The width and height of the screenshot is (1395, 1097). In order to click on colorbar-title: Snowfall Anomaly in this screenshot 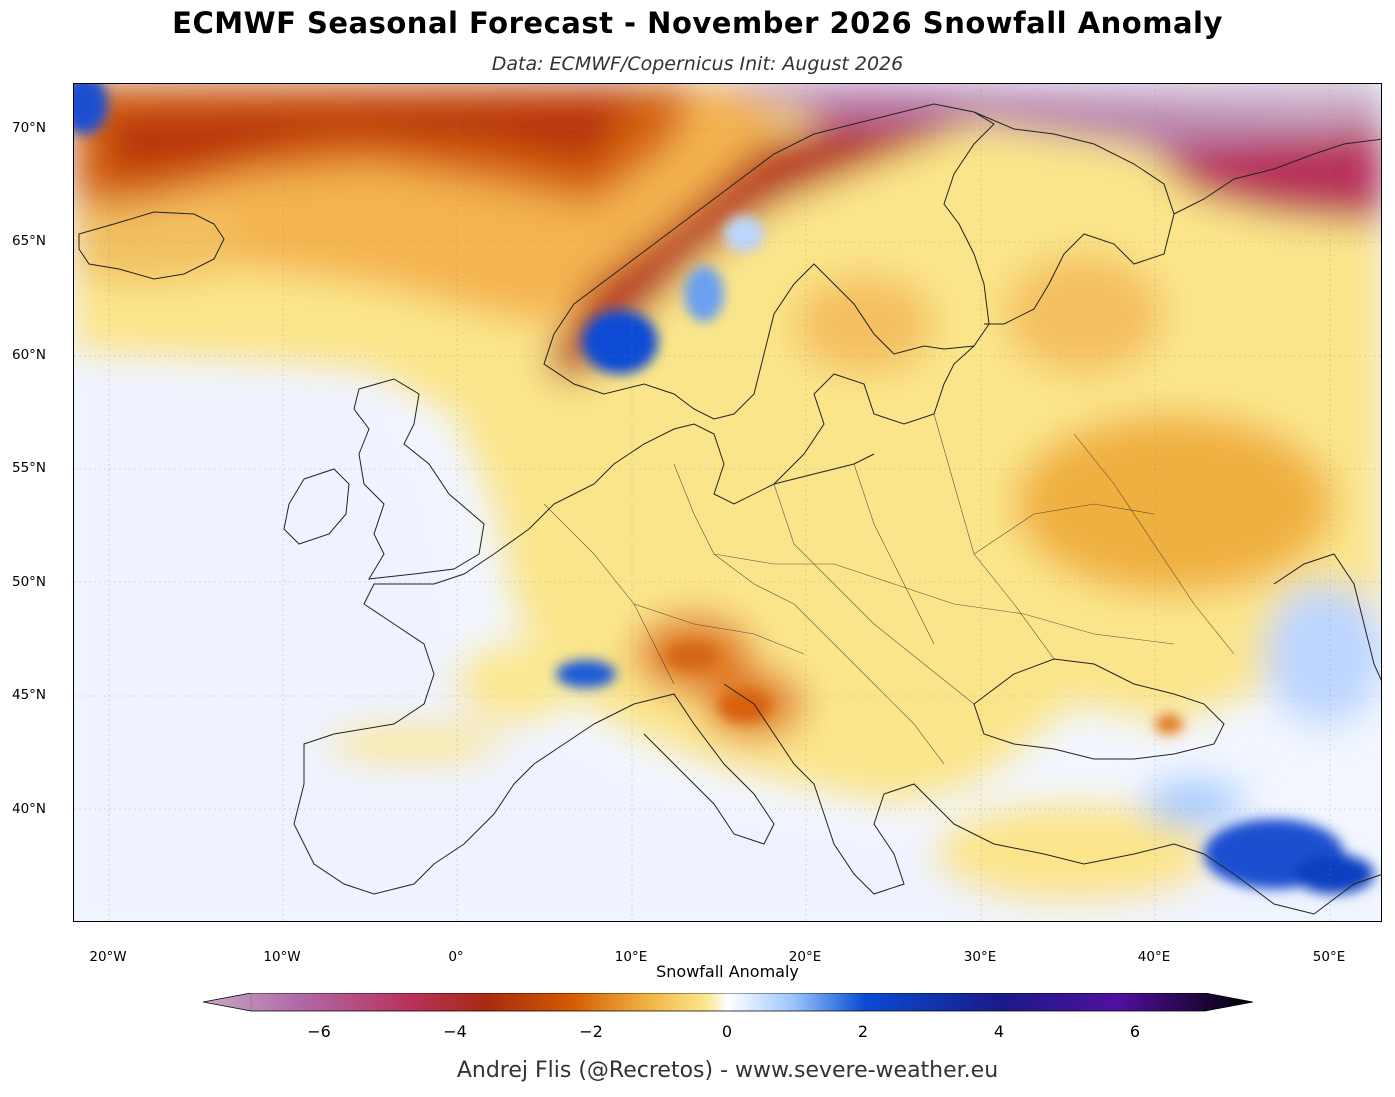, I will do `click(727, 971)`.